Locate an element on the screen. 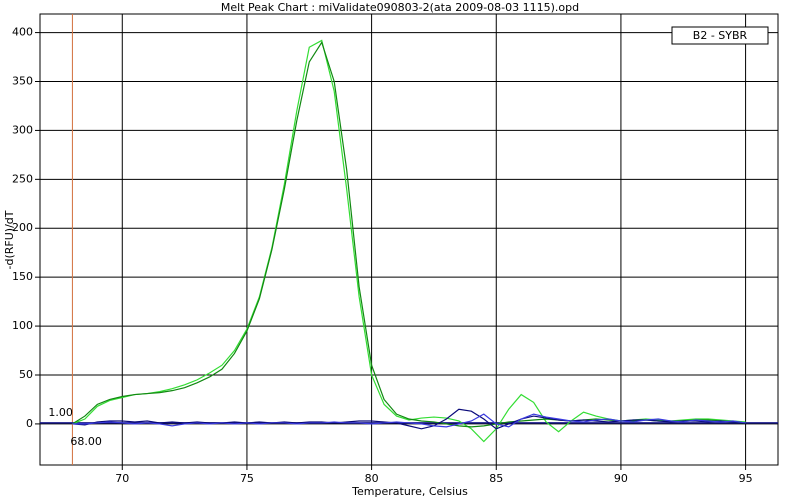  y-tick-label: 0 is located at coordinates (29, 423).